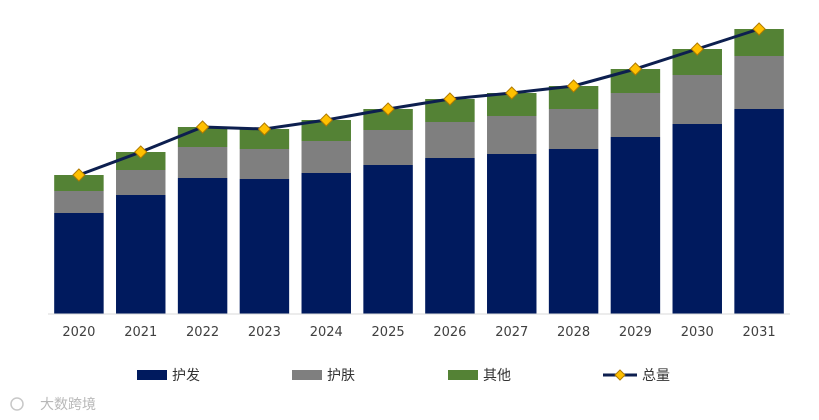  I want to click on legend-swatch-total-marker, so click(620, 375).